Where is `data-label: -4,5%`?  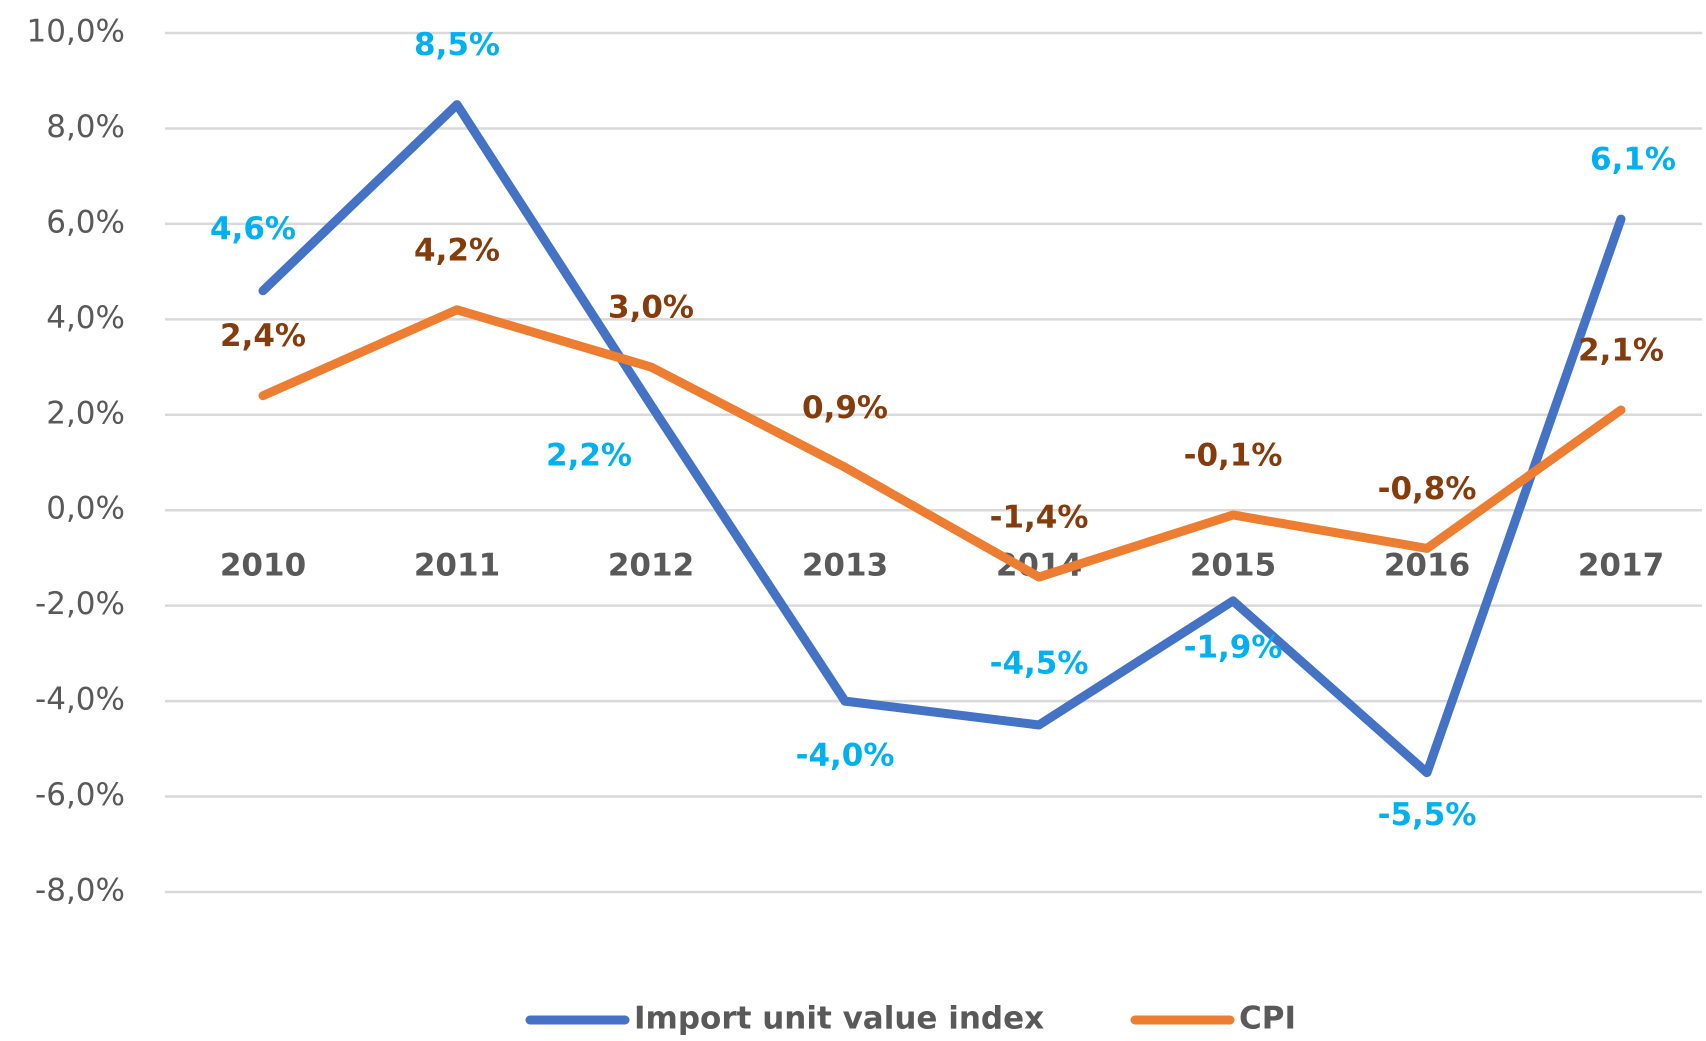 data-label: -4,5% is located at coordinates (1039, 663).